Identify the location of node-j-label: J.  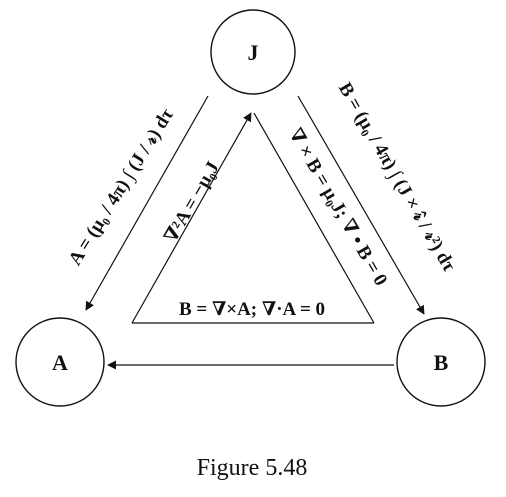
(253, 52).